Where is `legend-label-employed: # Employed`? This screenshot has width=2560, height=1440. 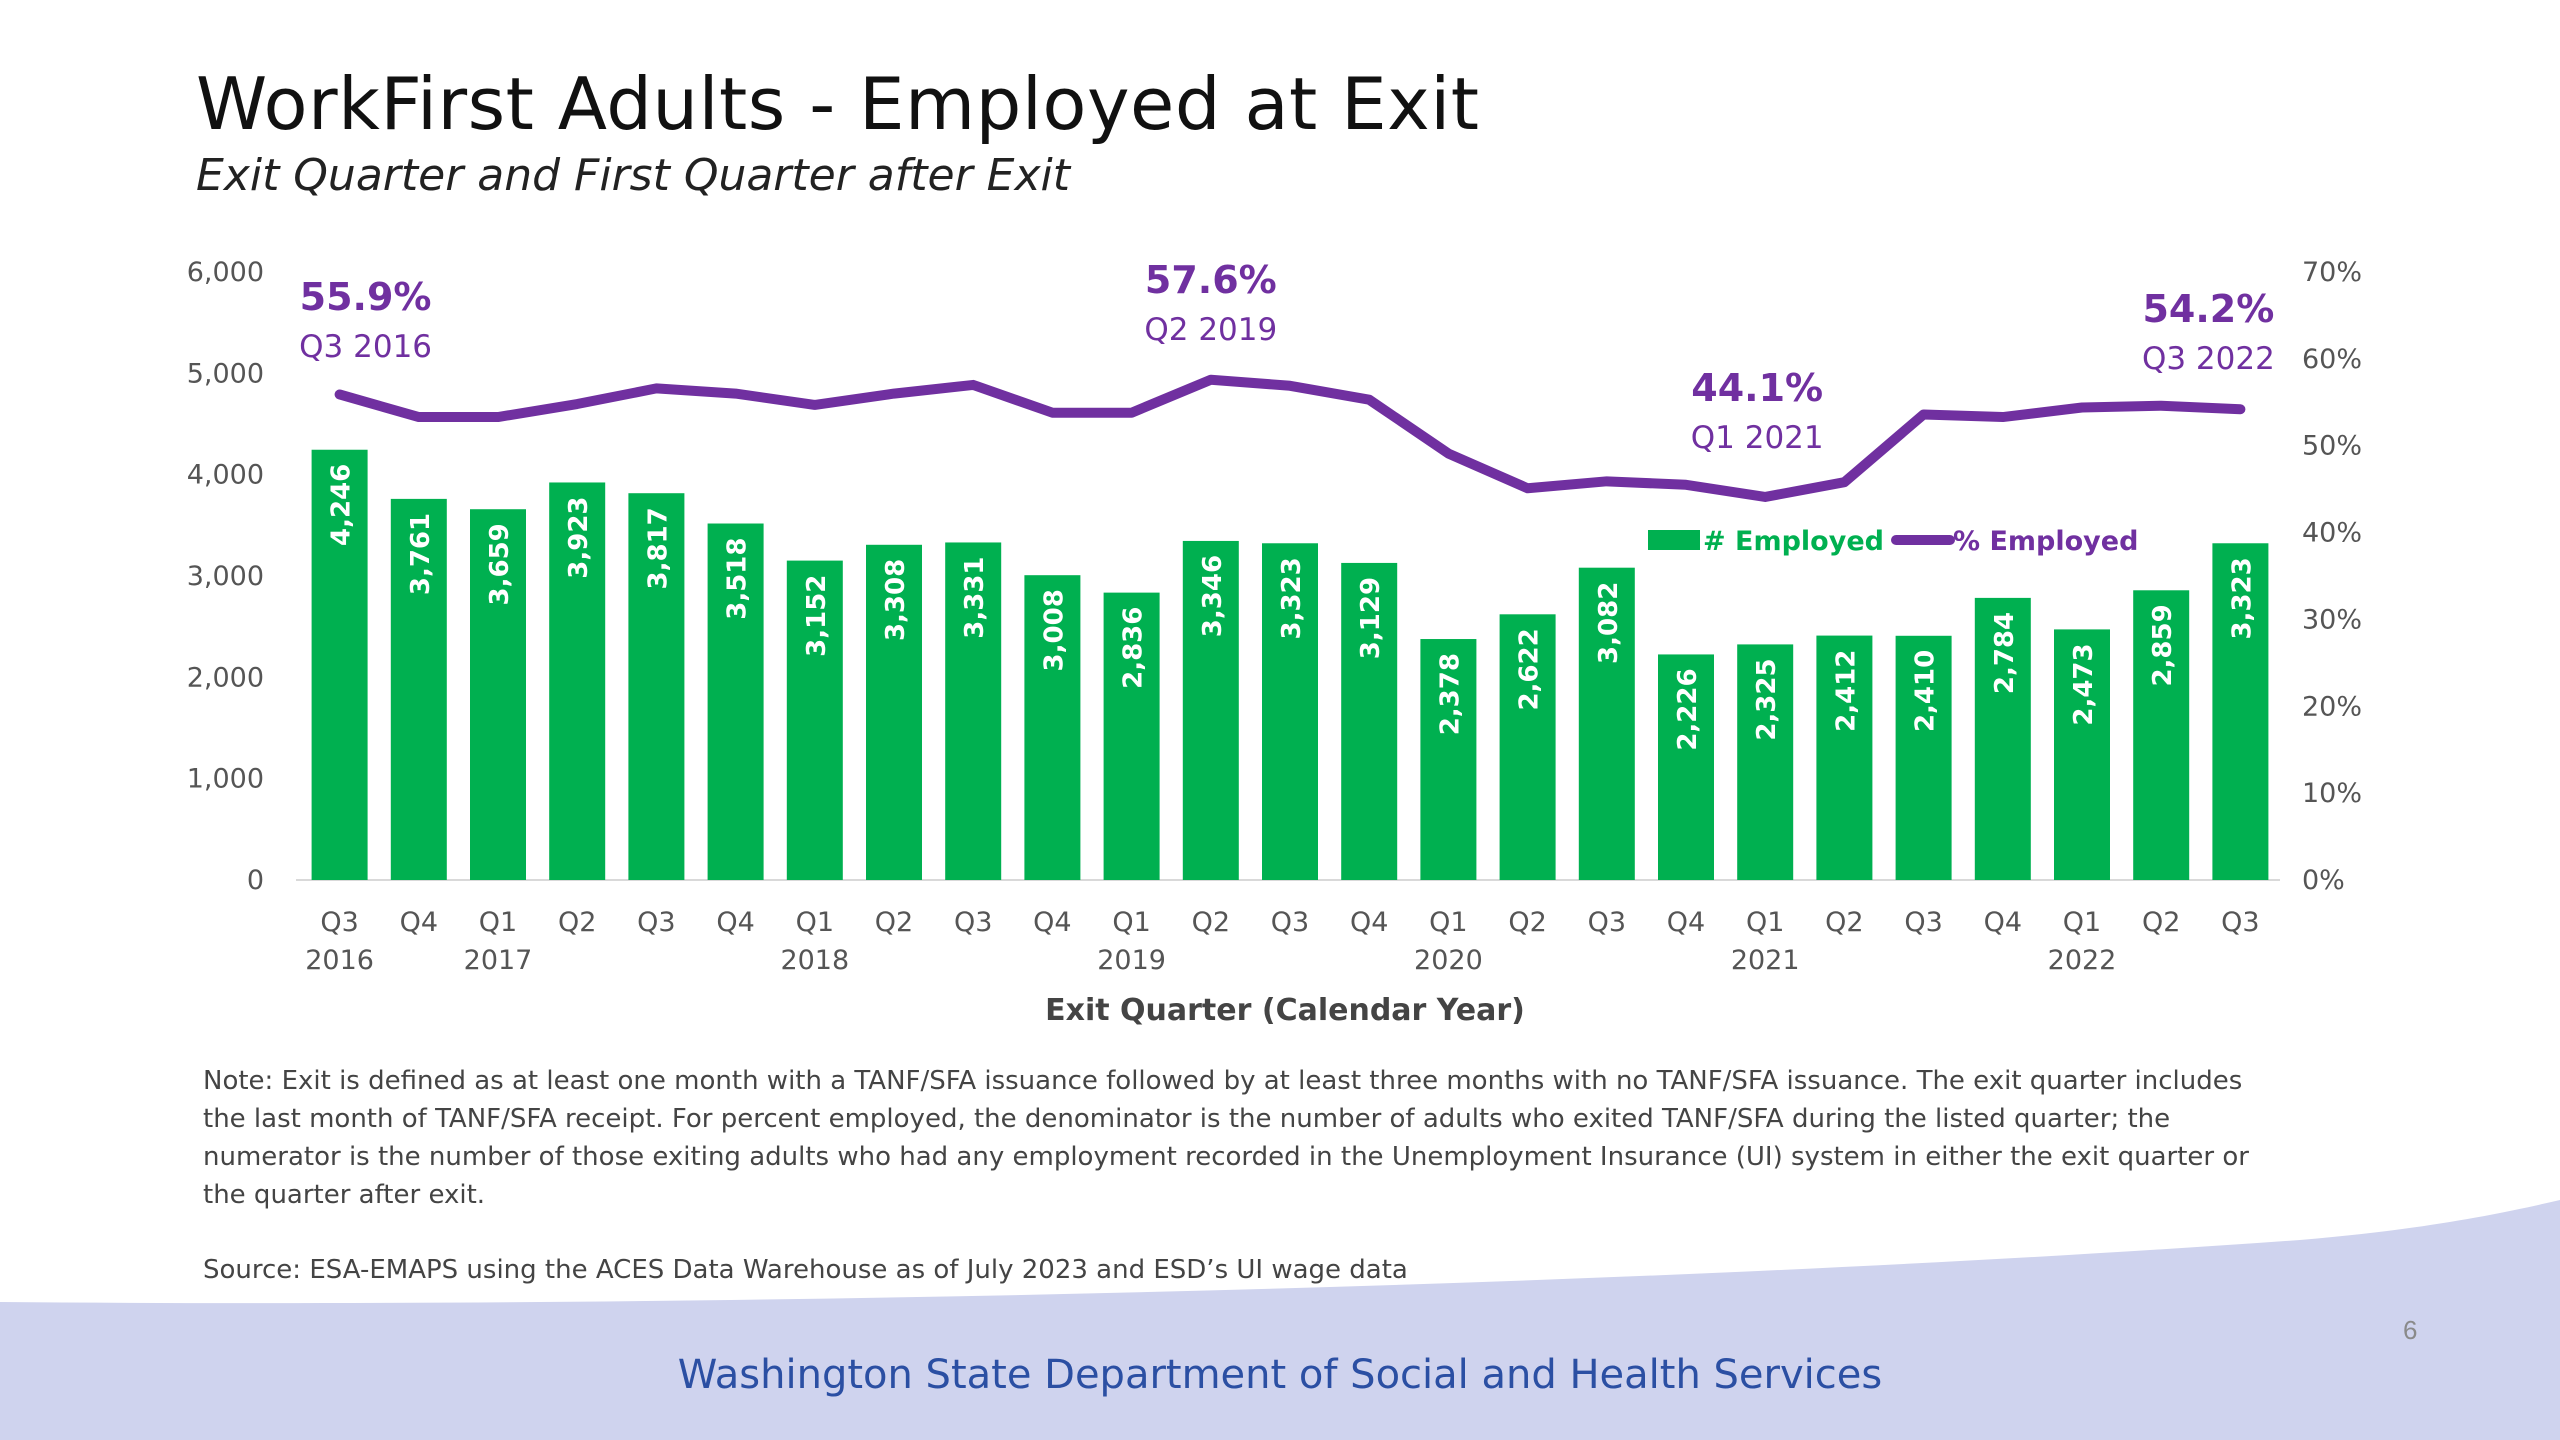 legend-label-employed: # Employed is located at coordinates (1793, 541).